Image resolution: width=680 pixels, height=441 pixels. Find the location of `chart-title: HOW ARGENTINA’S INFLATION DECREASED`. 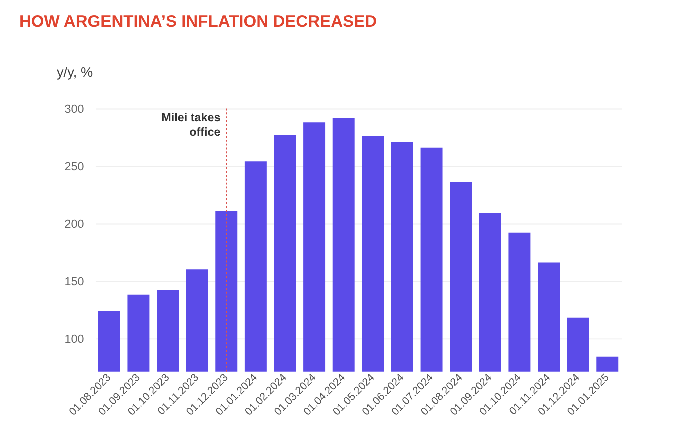

chart-title: HOW ARGENTINA’S INFLATION DECREASED is located at coordinates (198, 21).